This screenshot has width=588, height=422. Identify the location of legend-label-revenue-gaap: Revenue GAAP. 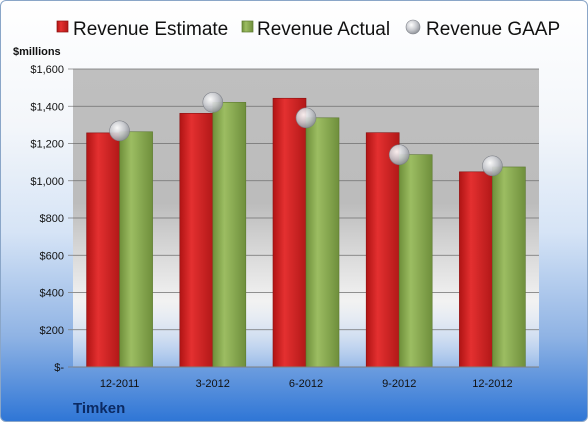
(493, 29).